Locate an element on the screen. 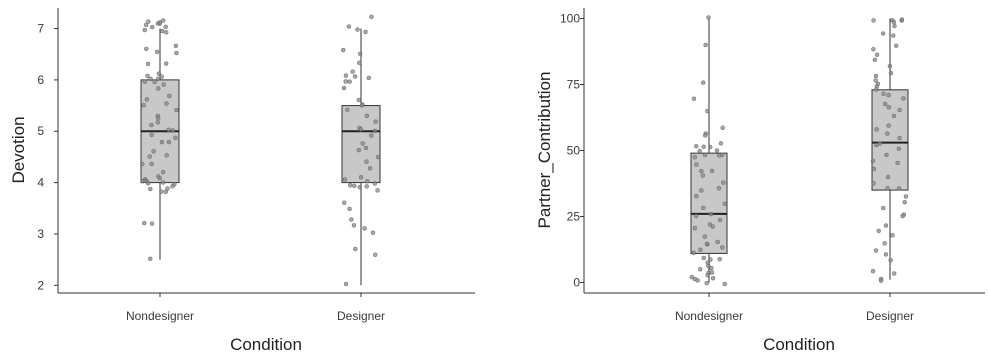 The width and height of the screenshot is (988, 355). partner-contribution-x-axis-title: Condition is located at coordinates (799, 344).